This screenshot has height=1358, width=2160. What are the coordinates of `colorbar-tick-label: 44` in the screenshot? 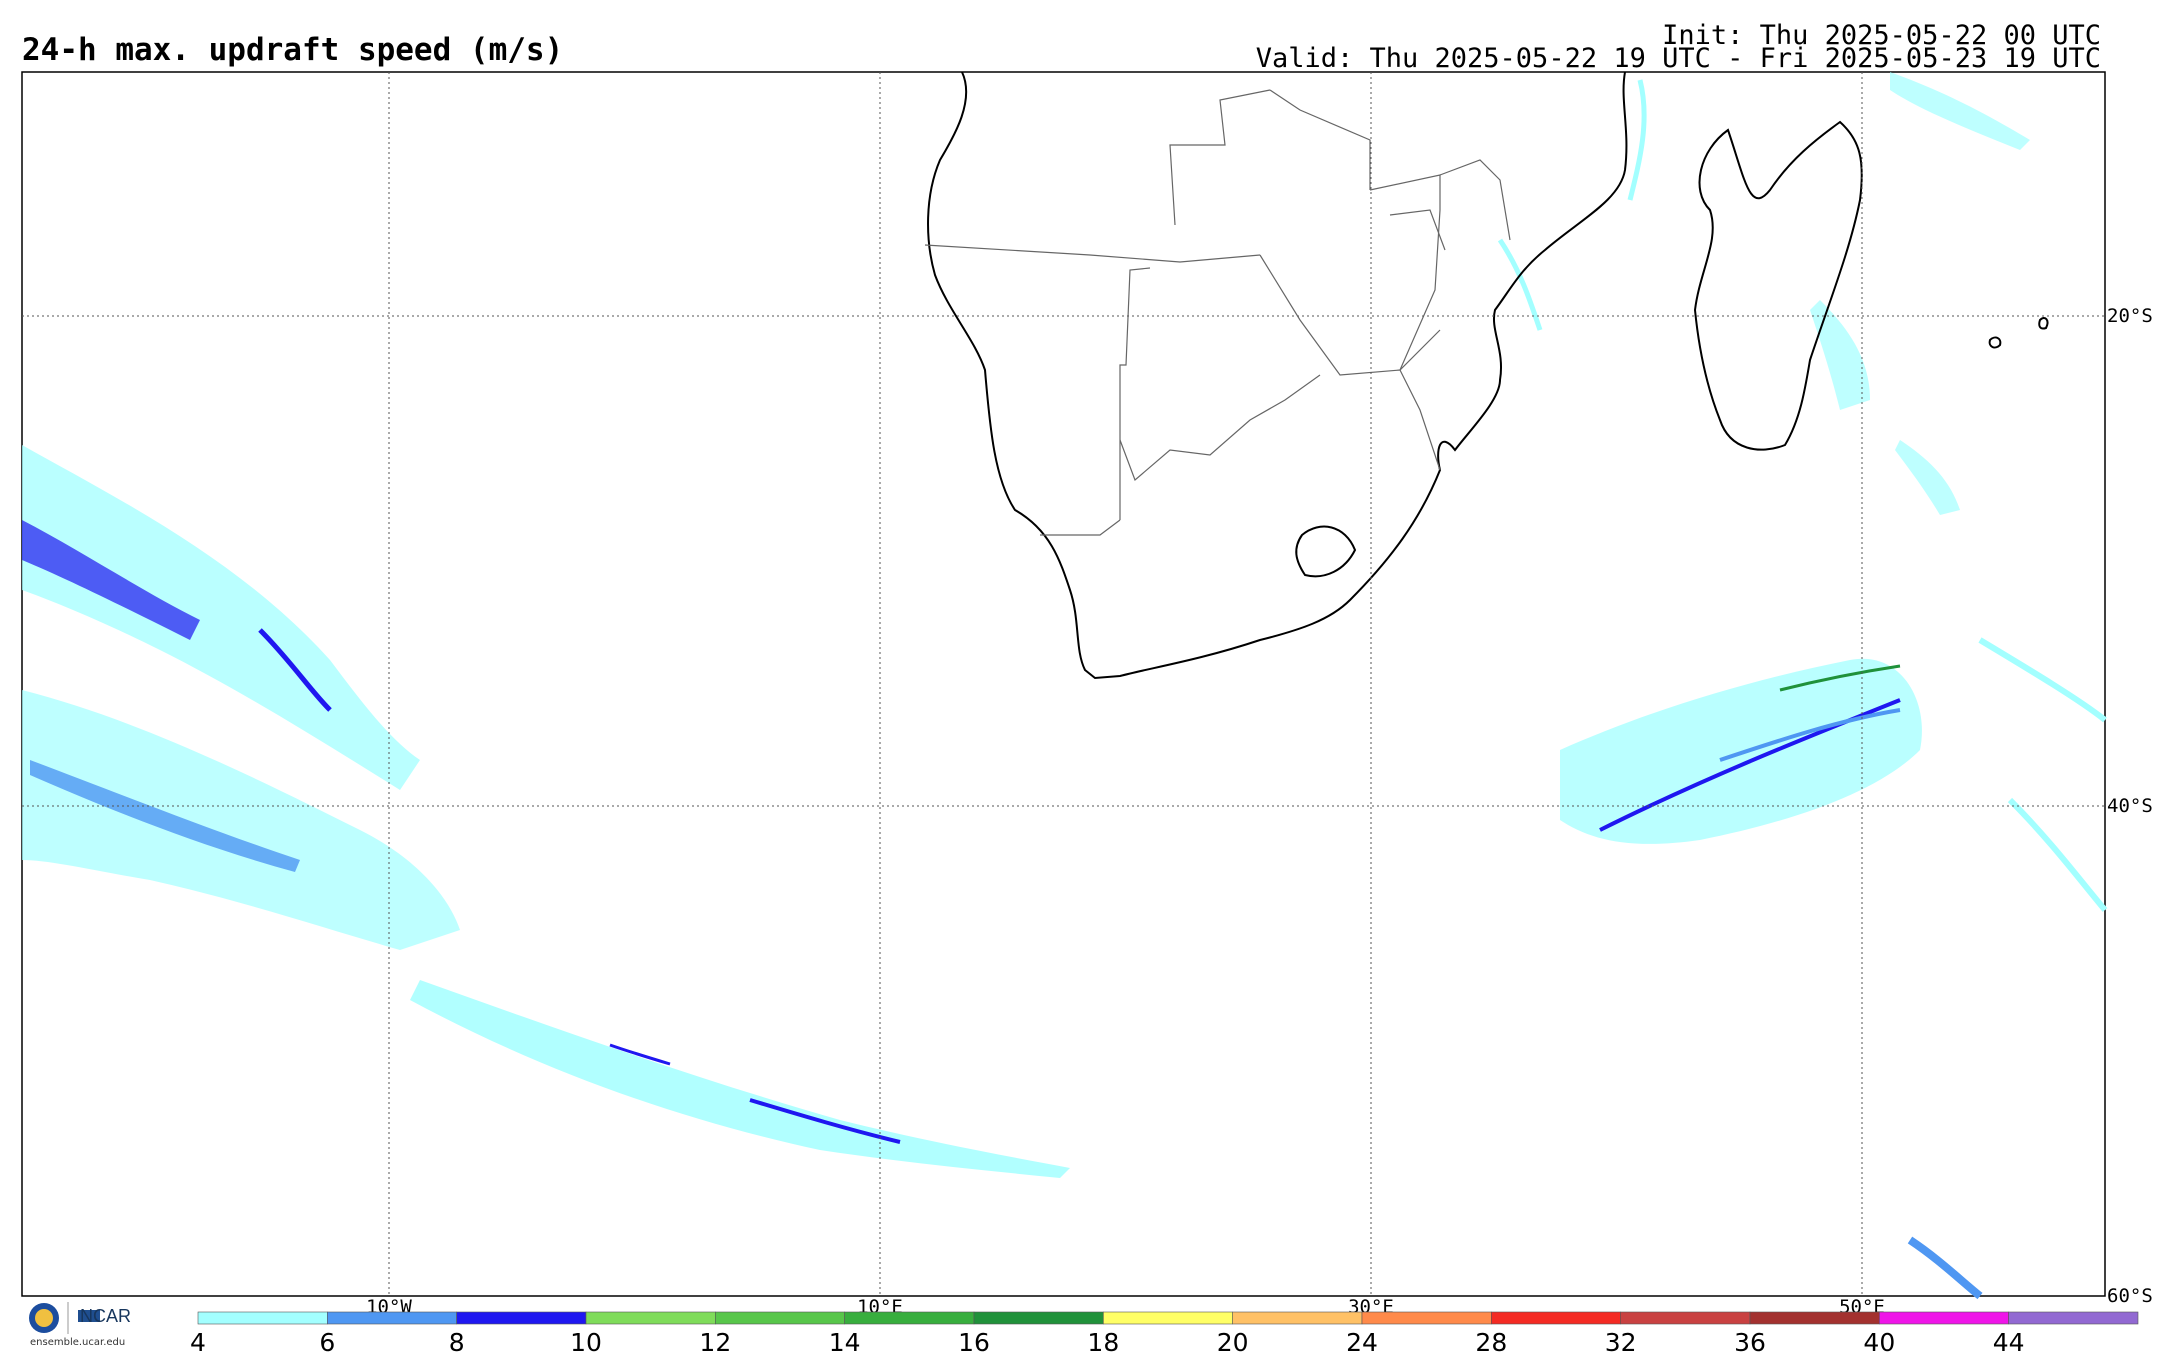 It's located at (2009, 1341).